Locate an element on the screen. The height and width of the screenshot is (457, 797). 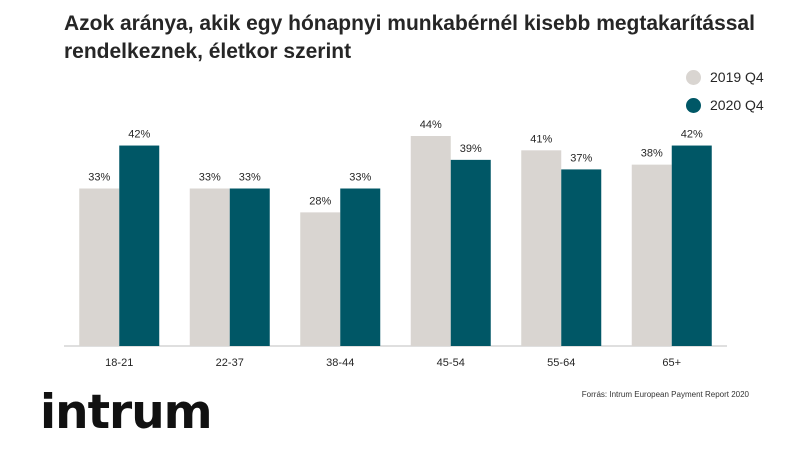
data-label: 37% is located at coordinates (581, 158).